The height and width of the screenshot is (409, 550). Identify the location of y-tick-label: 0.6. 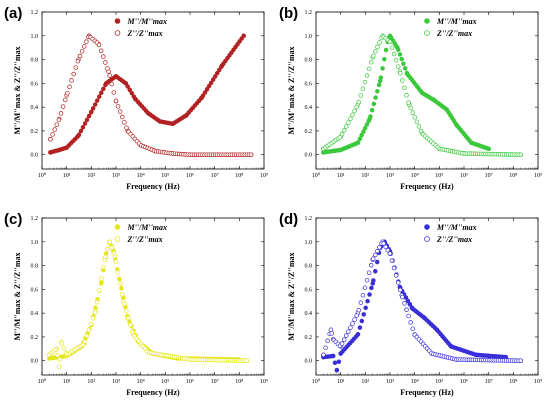
(35, 84).